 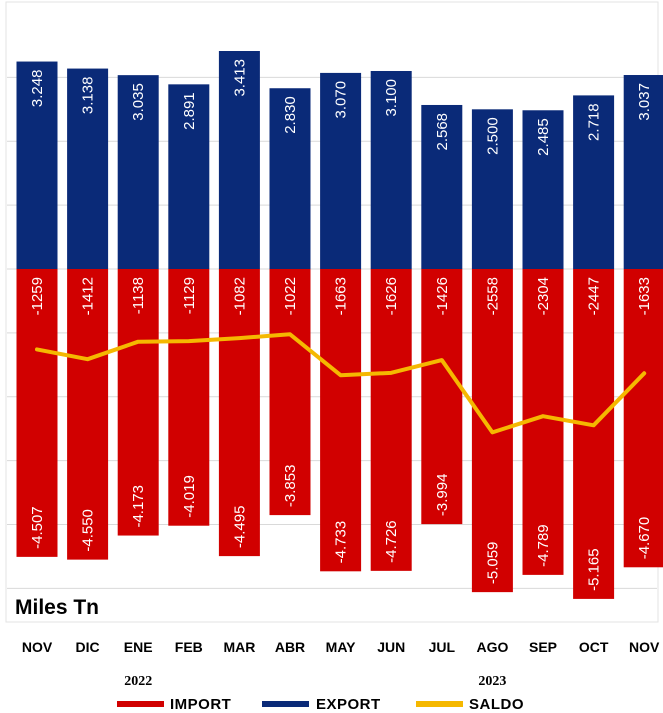 What do you see at coordinates (57, 607) in the screenshot?
I see `unit-label: Miles Tn` at bounding box center [57, 607].